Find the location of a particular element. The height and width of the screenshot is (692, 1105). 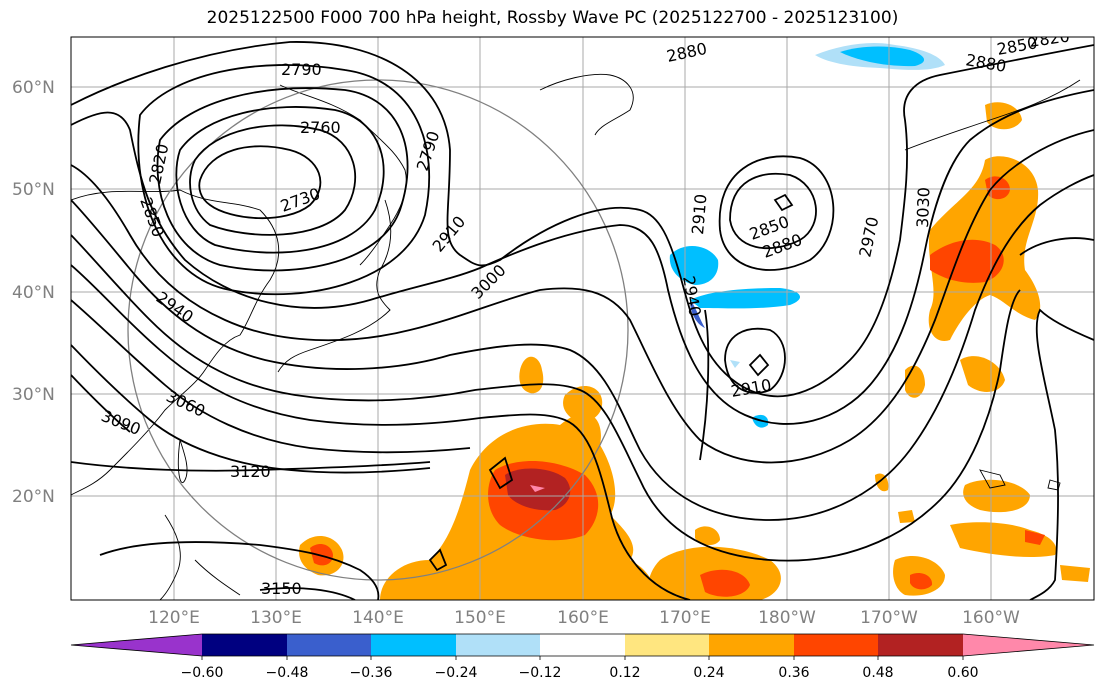

contour-label: 2790 is located at coordinates (301, 69).